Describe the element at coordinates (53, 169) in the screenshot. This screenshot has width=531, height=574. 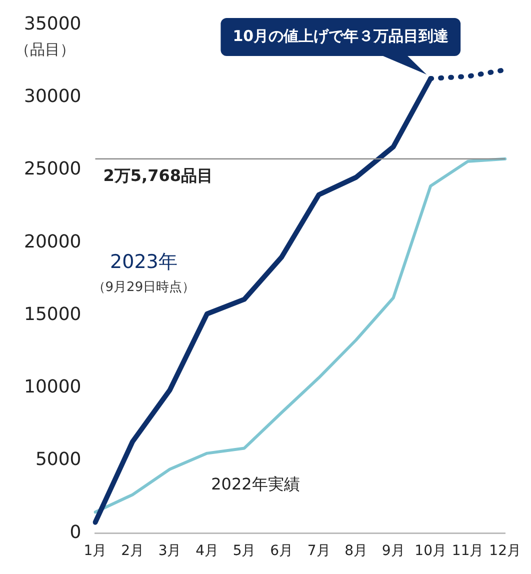
I see `y-tick-label: 25000` at that location.